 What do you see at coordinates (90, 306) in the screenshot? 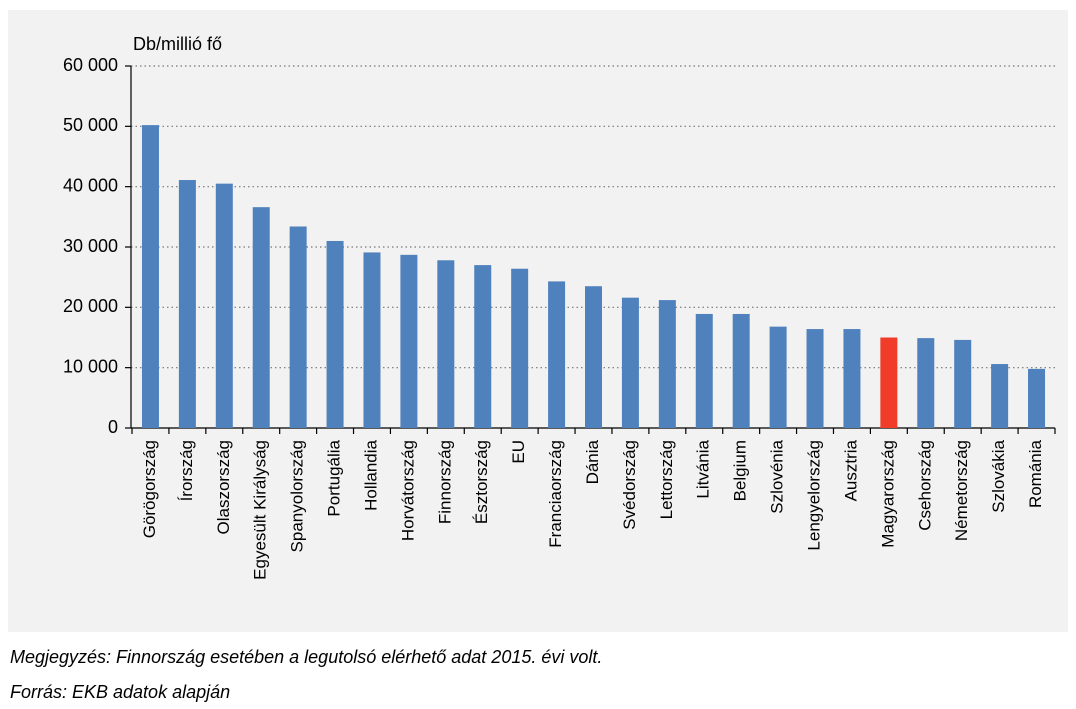
I see `y-tick-label: 20 000` at bounding box center [90, 306].